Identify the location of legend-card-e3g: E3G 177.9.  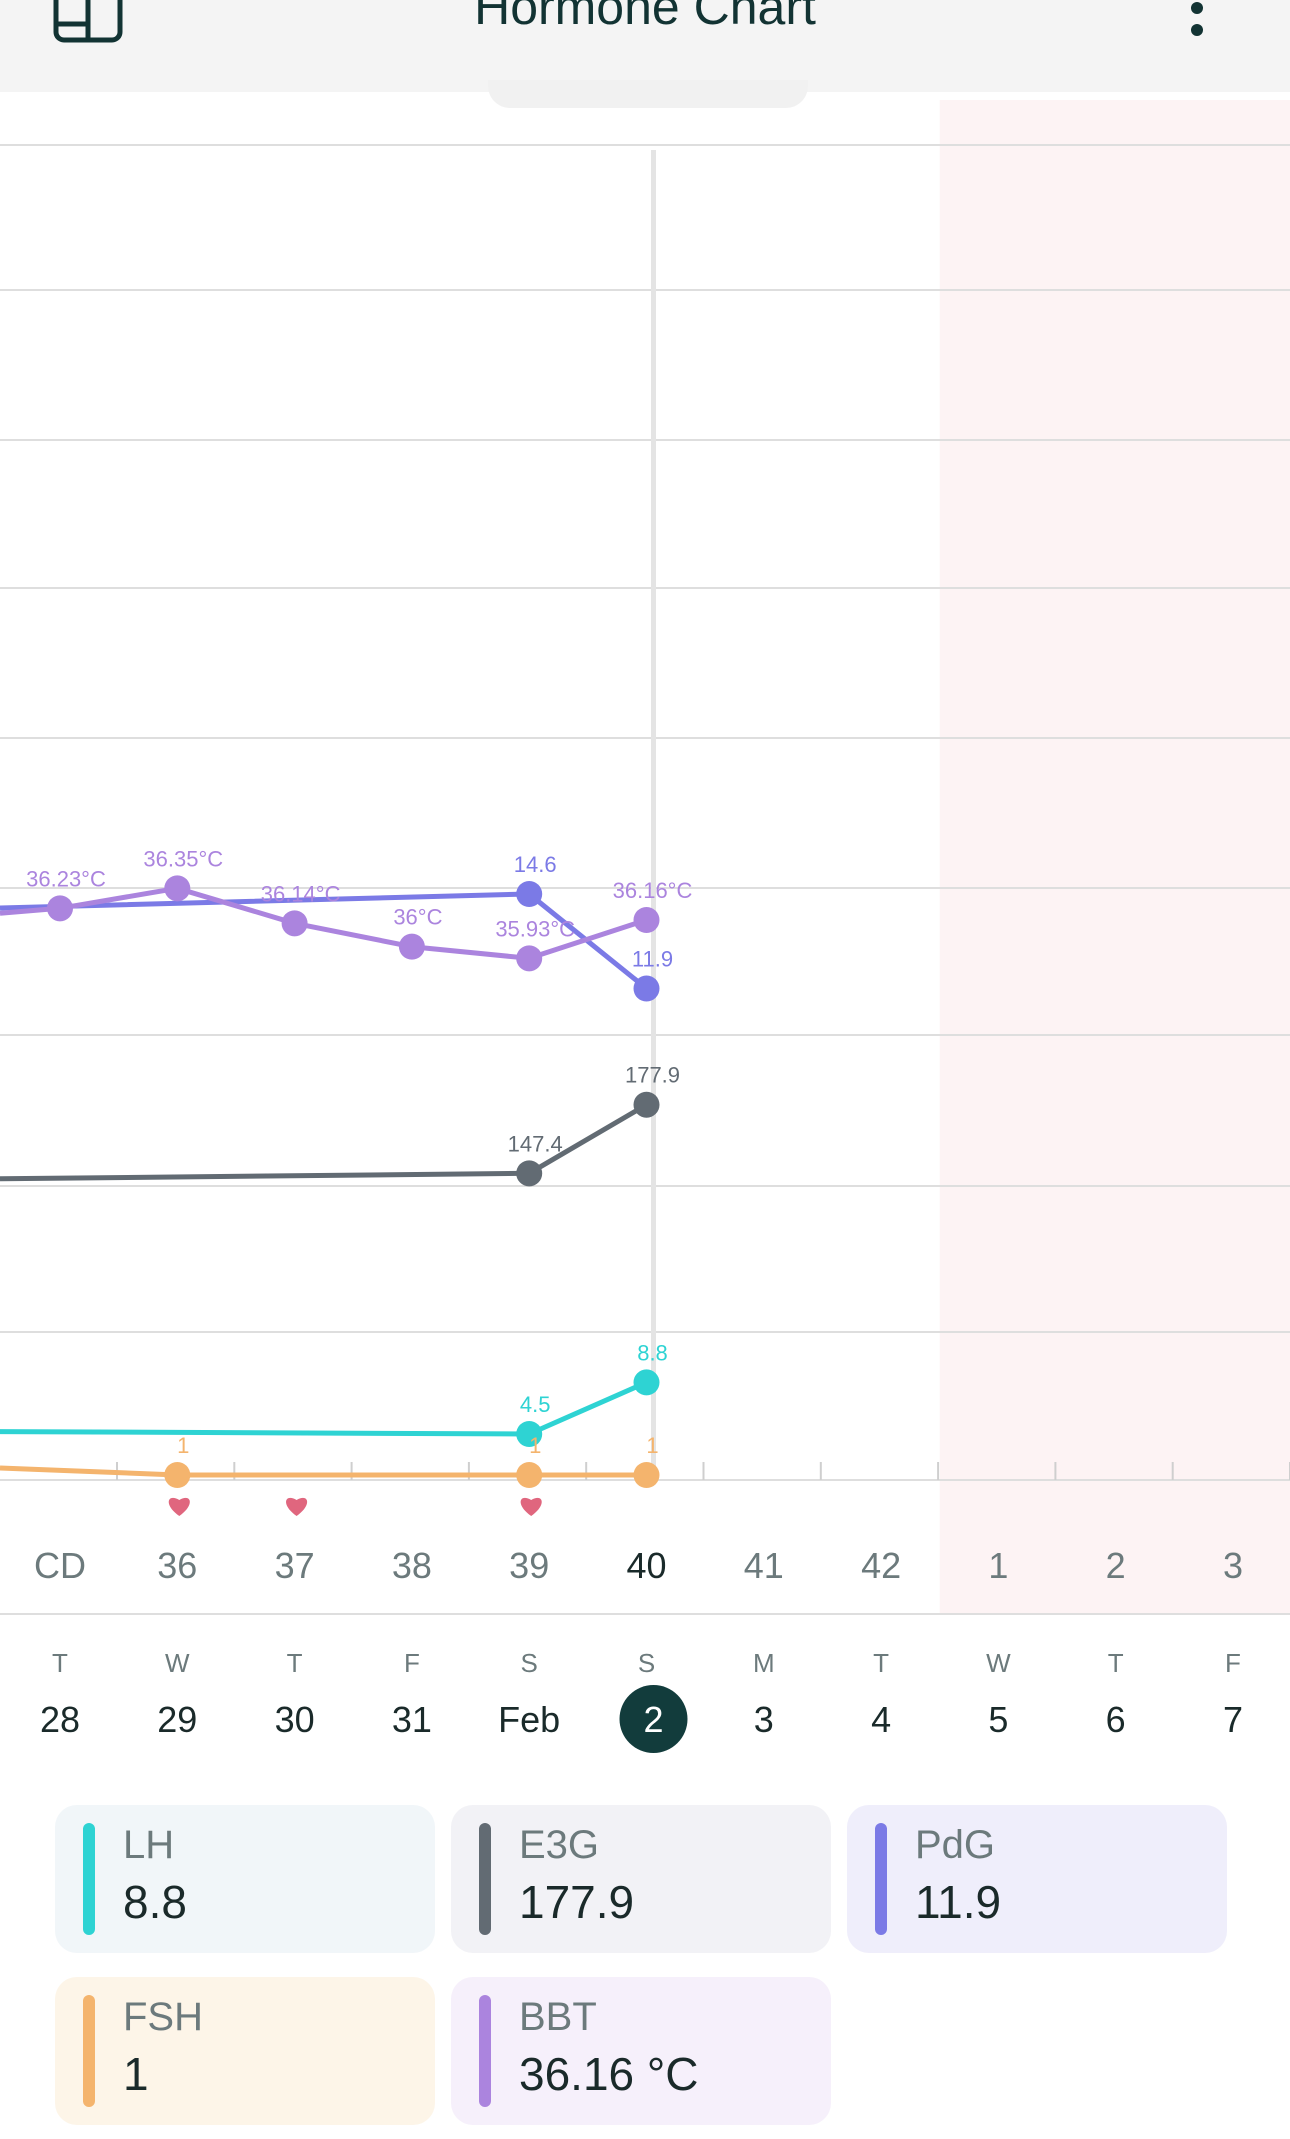
(641, 1879).